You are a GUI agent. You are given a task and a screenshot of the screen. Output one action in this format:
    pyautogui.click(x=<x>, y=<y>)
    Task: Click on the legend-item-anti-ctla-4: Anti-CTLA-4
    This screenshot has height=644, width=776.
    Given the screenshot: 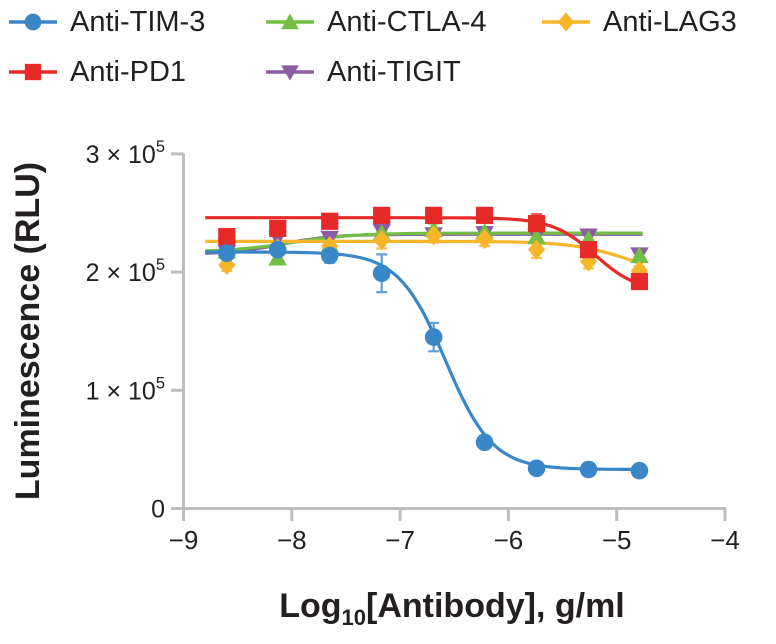 What is the action you would take?
    pyautogui.click(x=375, y=22)
    